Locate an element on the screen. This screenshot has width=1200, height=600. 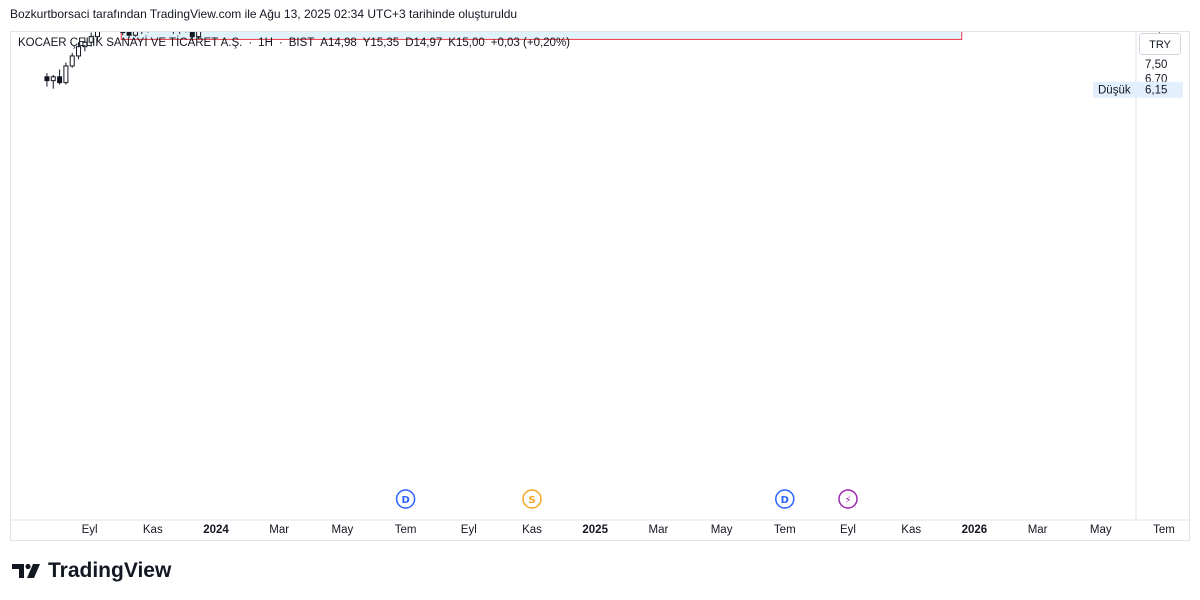
ohlc-high: Y15,35 is located at coordinates (381, 43).